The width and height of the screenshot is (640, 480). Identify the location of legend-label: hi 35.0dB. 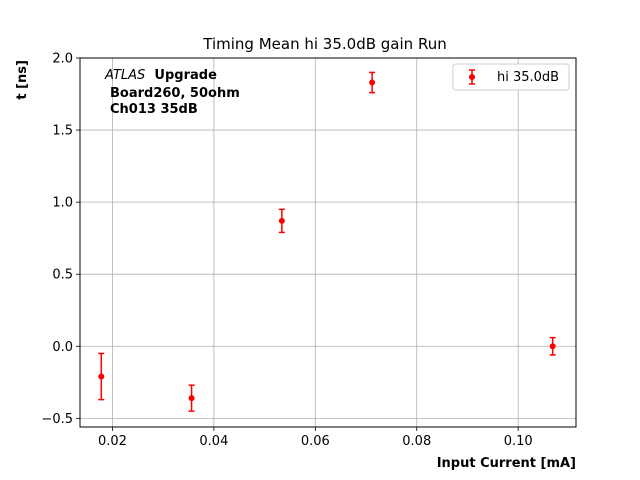
(528, 77).